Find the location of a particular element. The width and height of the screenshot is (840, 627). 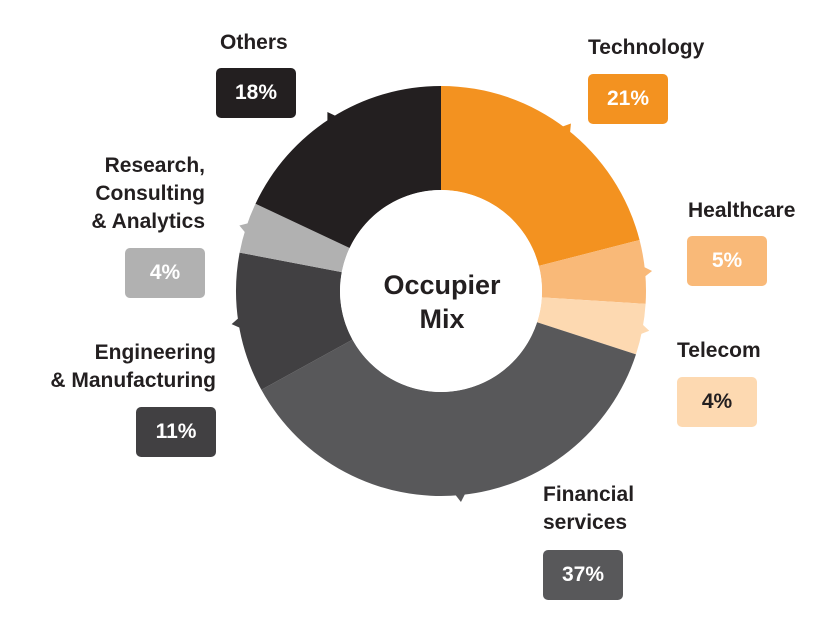

donut-slice-engineering-manufacturing is located at coordinates (294, 321).